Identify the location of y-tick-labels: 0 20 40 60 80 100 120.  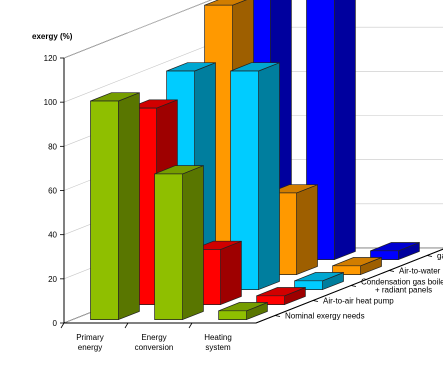
(51, 191).